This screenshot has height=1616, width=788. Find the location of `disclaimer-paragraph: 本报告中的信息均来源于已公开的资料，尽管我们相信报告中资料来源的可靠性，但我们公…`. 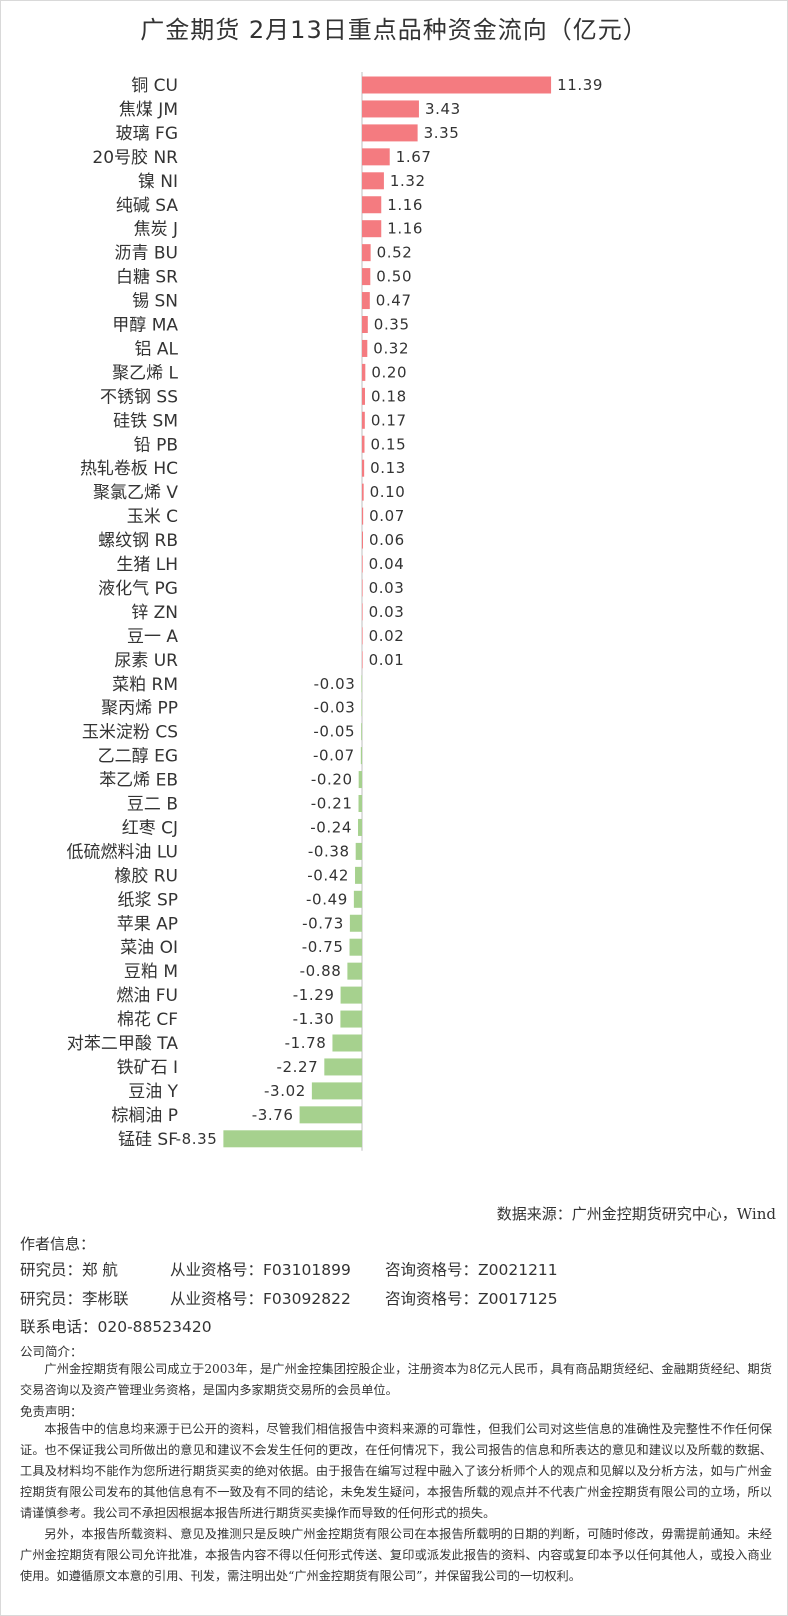

disclaimer-paragraph: 本报告中的信息均来源于已公开的资料，尽管我们相信报告中资料来源的可靠性，但我们公… is located at coordinates (396, 1471).